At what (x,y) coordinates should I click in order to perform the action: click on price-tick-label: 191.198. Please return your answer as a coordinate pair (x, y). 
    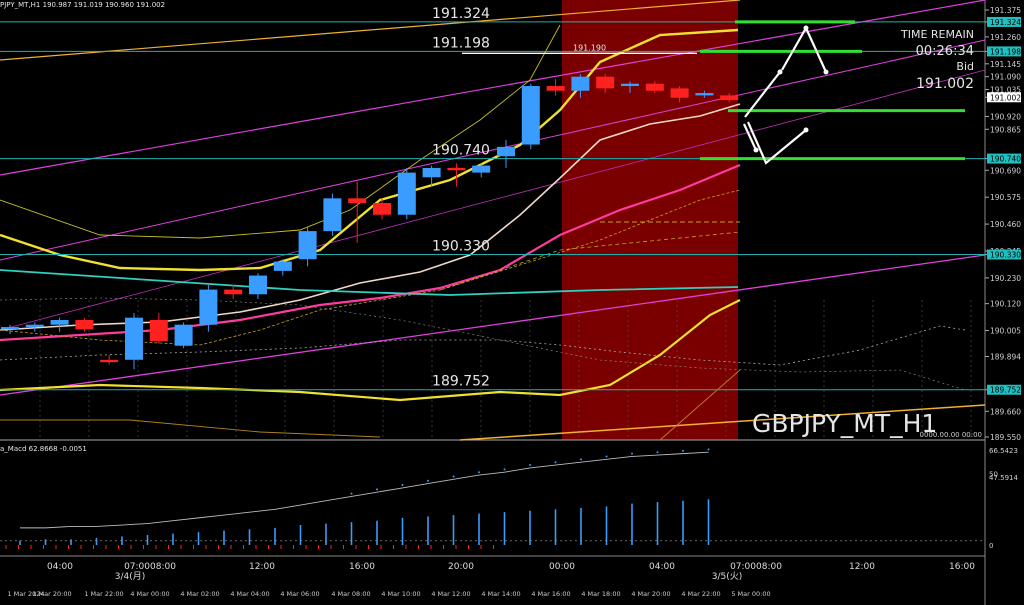
    Looking at the image, I should click on (1005, 51).